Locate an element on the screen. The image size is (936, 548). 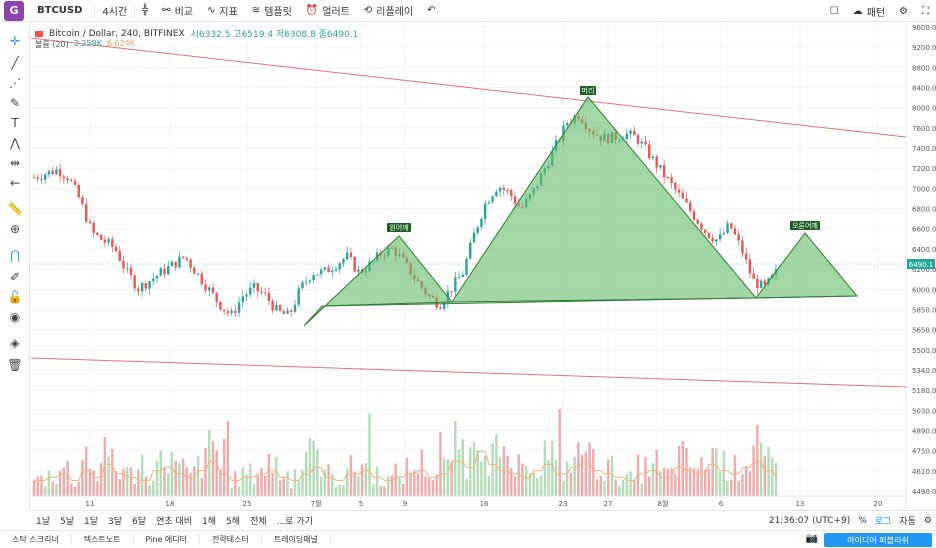
head-text: 머리 is located at coordinates (588, 90).